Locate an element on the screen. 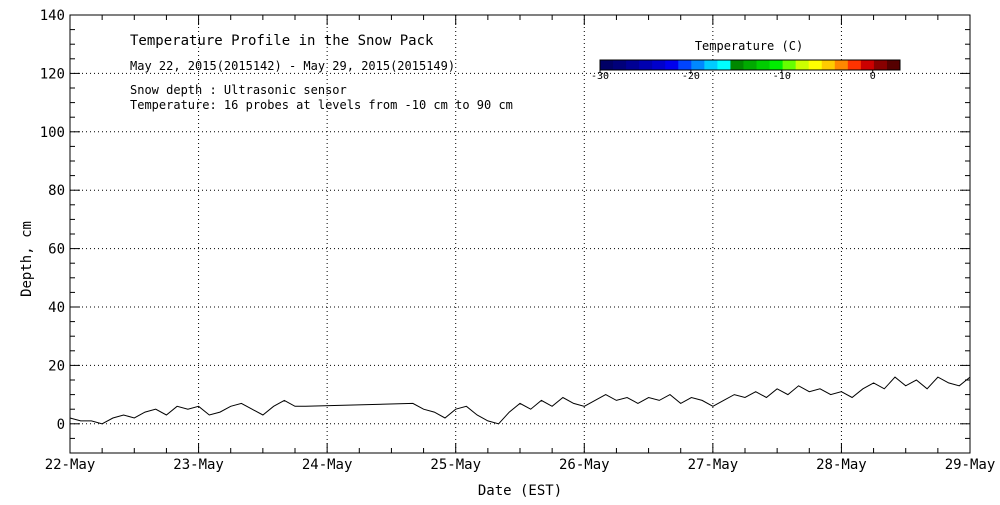  colorbar-frame is located at coordinates (750, 65).